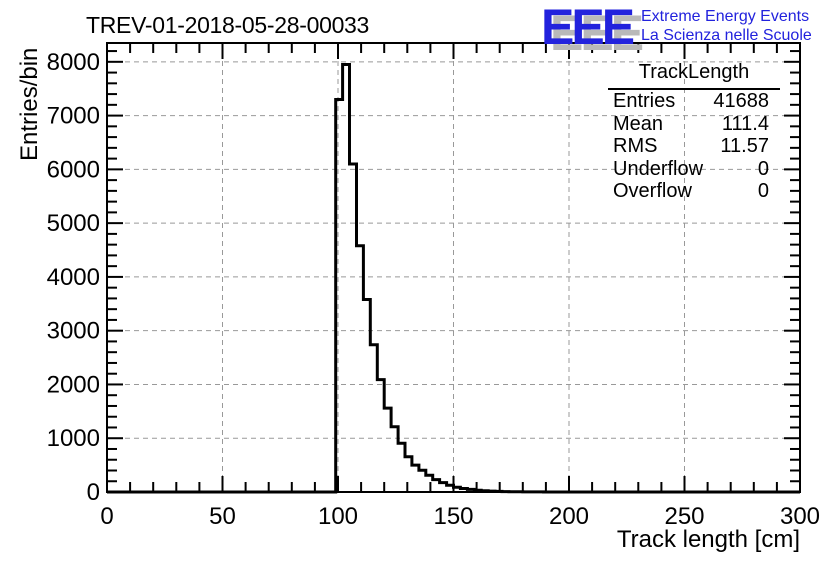 The image size is (836, 572). Describe the element at coordinates (73, 169) in the screenshot. I see `y-tick-label: 6000` at that location.